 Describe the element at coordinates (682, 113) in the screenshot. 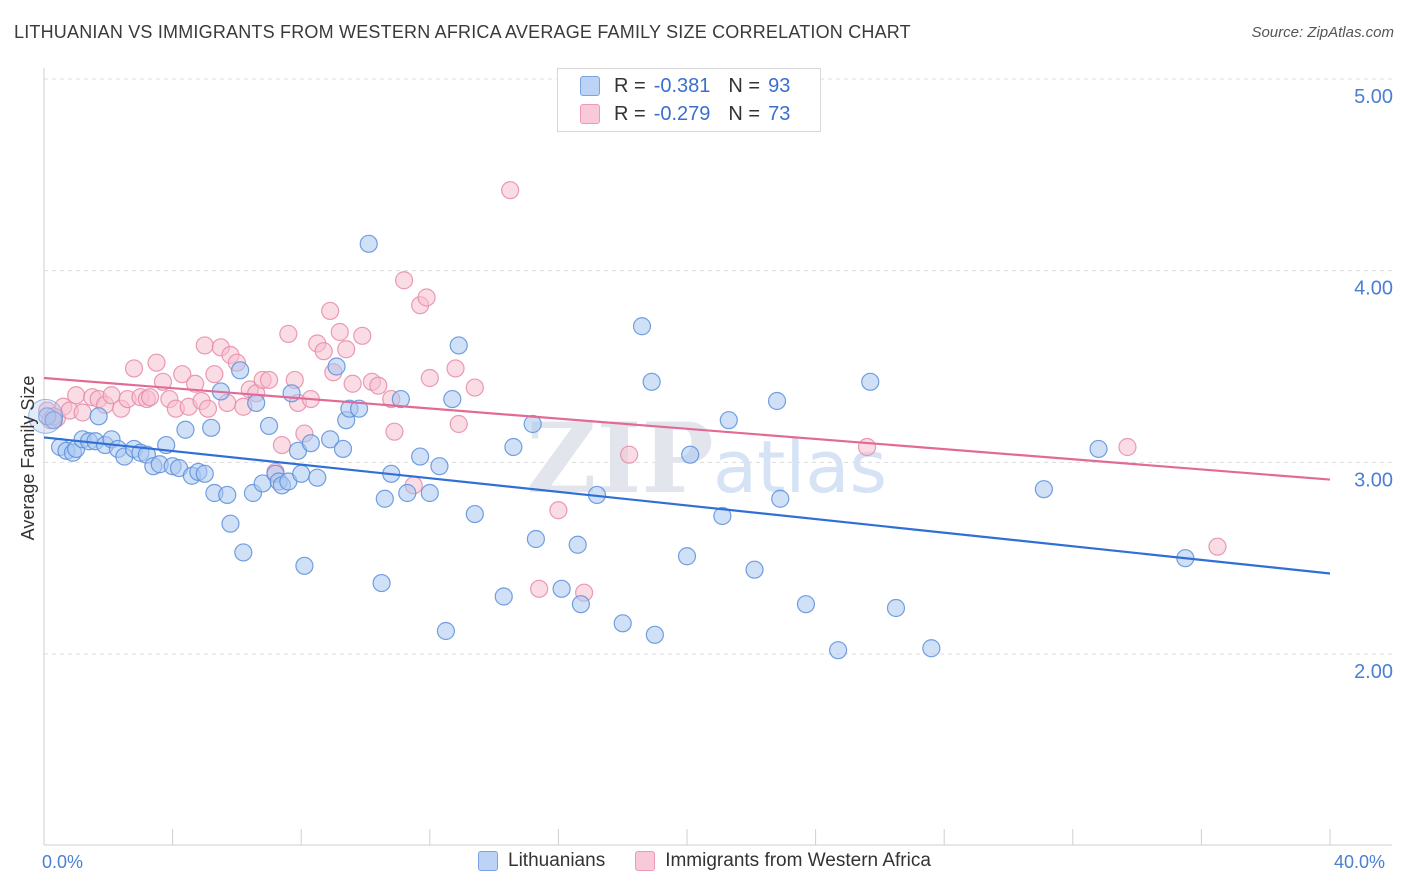

I see `legend-r-value: -0.279` at that location.